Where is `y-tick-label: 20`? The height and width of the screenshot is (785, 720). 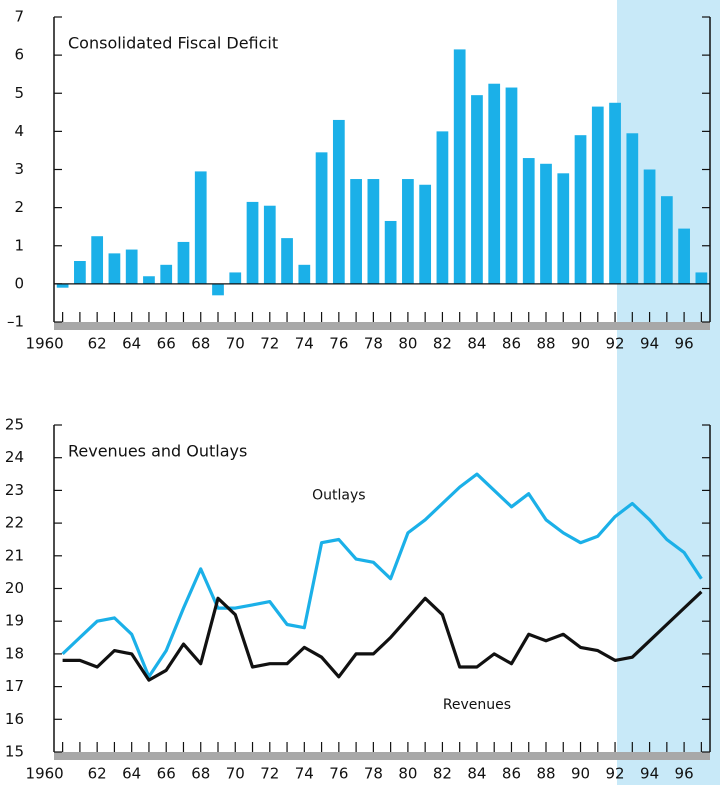 y-tick-label: 20 is located at coordinates (14, 588).